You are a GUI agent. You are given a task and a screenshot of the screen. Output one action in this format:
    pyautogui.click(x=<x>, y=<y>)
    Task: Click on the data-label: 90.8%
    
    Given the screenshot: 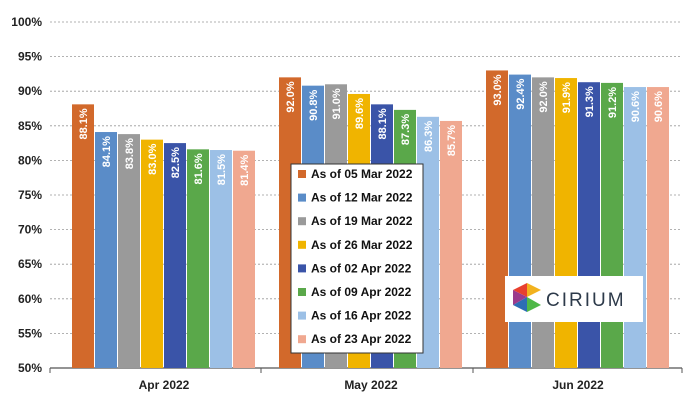 What is the action you would take?
    pyautogui.click(x=314, y=104)
    